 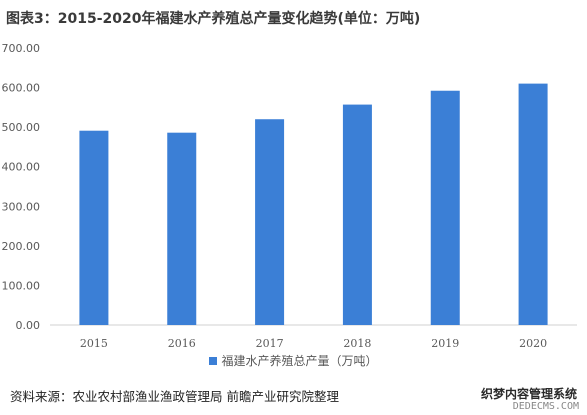 What do you see at coordinates (182, 343) in the screenshot?
I see `x-tick-label: 2016` at bounding box center [182, 343].